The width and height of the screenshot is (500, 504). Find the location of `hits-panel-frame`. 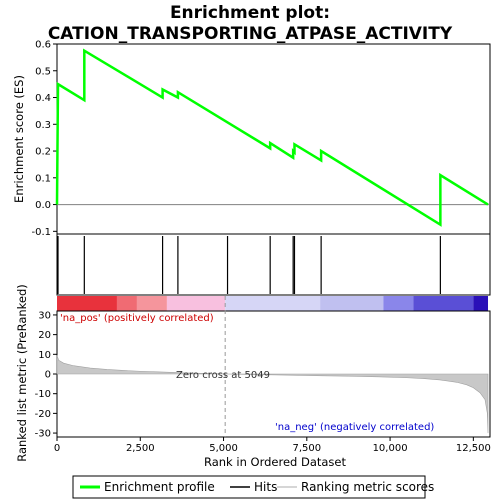

hits-panel-frame is located at coordinates (273, 264).